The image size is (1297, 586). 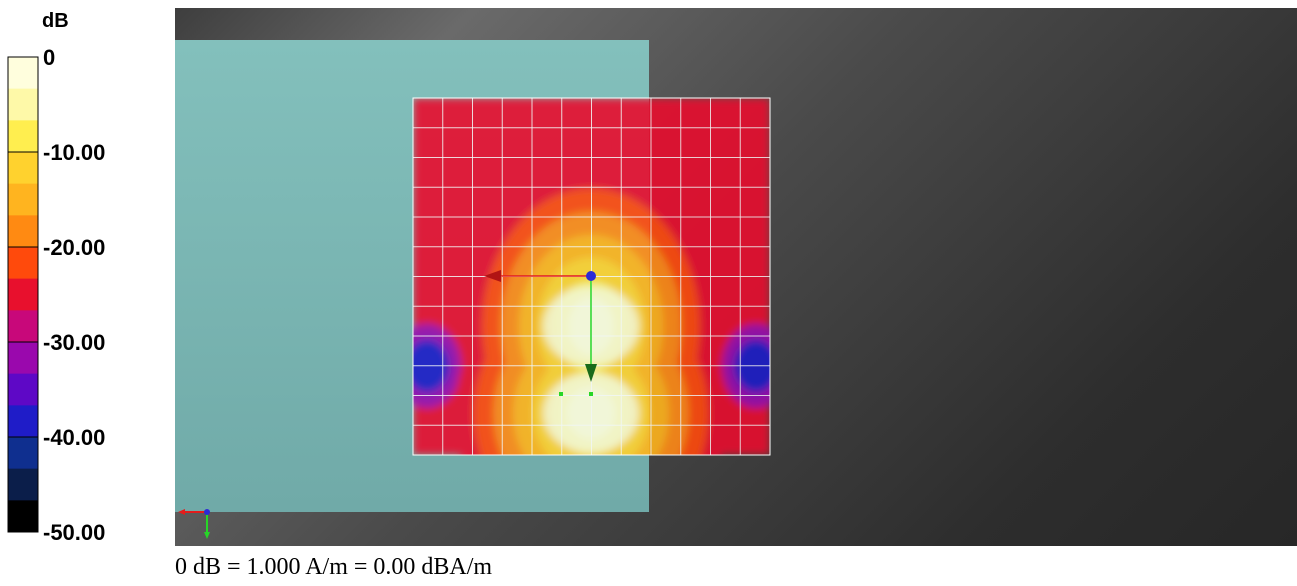 I want to click on colorbar-legend: dB 0 -10.00 -20.00 -30.00 -40.00 -50.00, so click(x=85, y=280).